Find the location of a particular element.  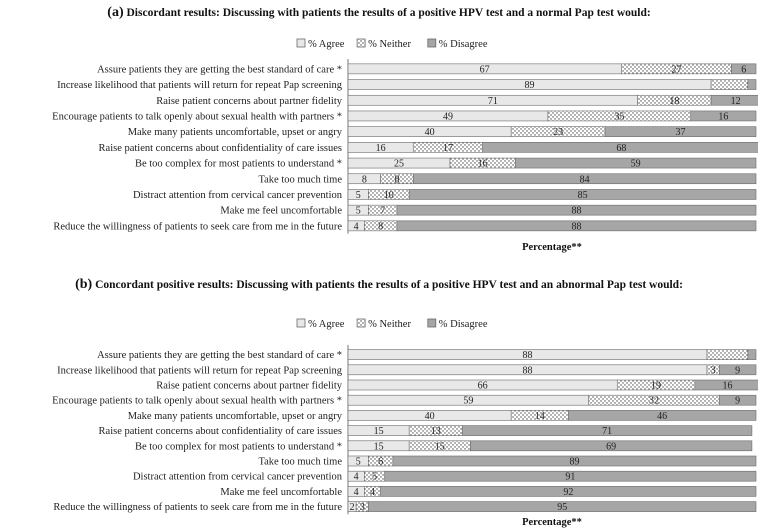

data-label-neither: 18 is located at coordinates (674, 101).